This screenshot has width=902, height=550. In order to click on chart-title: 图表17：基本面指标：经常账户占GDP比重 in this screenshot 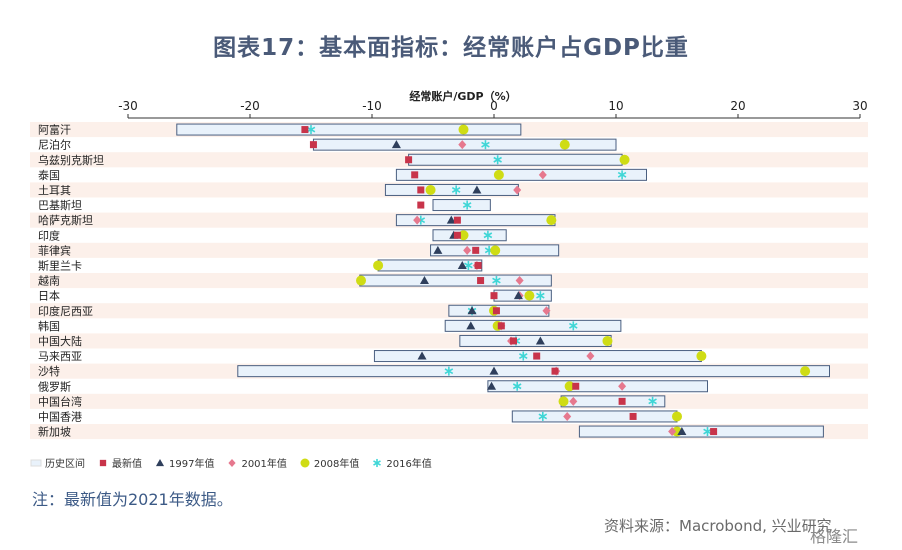, I will do `click(451, 48)`.